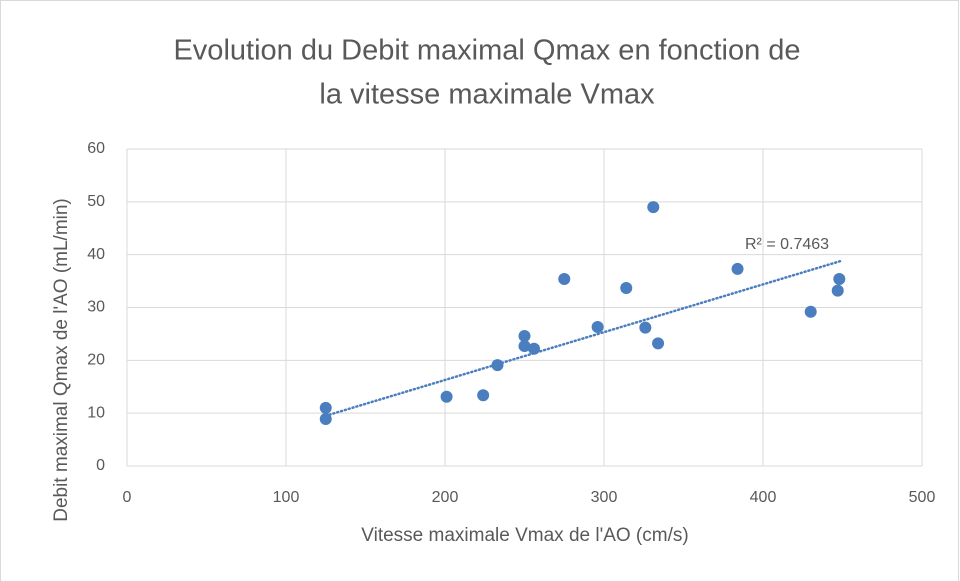 The height and width of the screenshot is (581, 960). What do you see at coordinates (96, 148) in the screenshot?
I see `y-tick-label: 60` at bounding box center [96, 148].